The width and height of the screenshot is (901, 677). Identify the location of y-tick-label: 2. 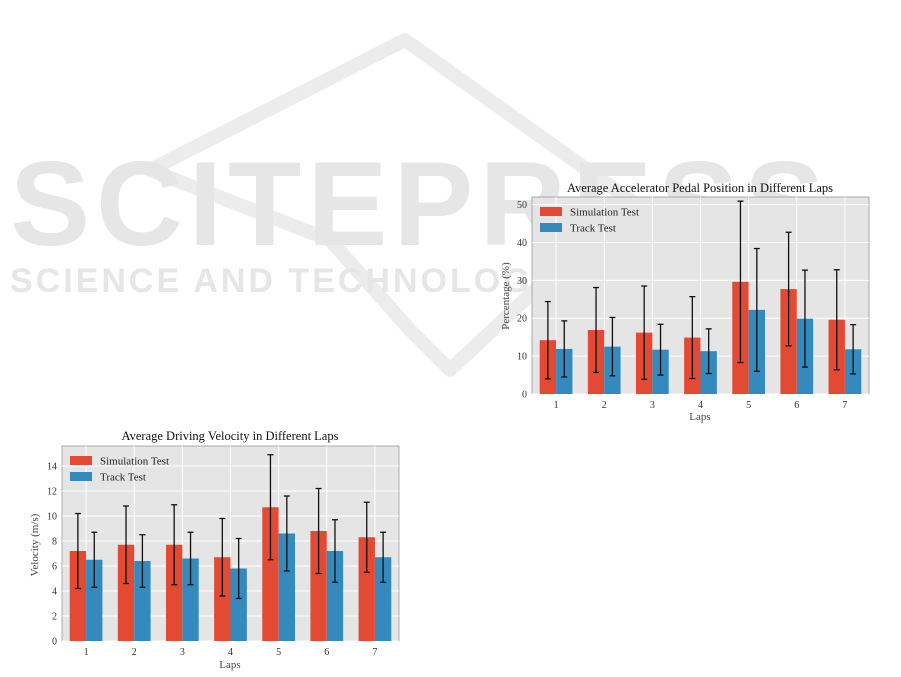
(54, 617).